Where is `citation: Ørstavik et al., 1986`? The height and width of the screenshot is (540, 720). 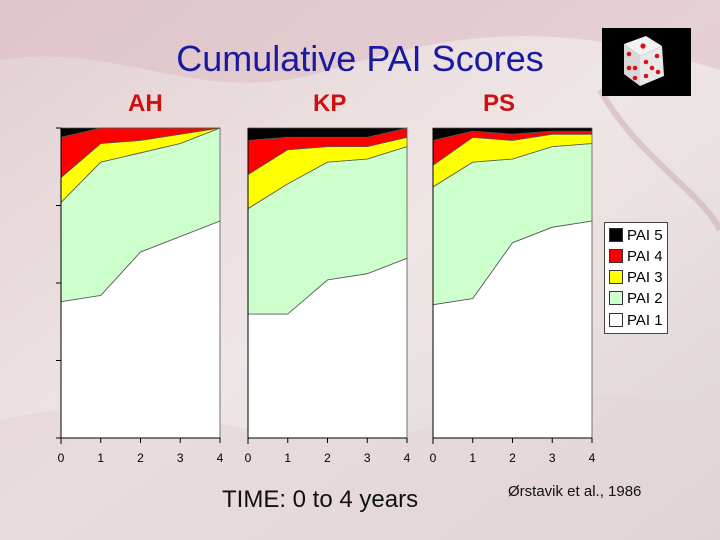
citation: Ørstavik et al., 1986 is located at coordinates (575, 491).